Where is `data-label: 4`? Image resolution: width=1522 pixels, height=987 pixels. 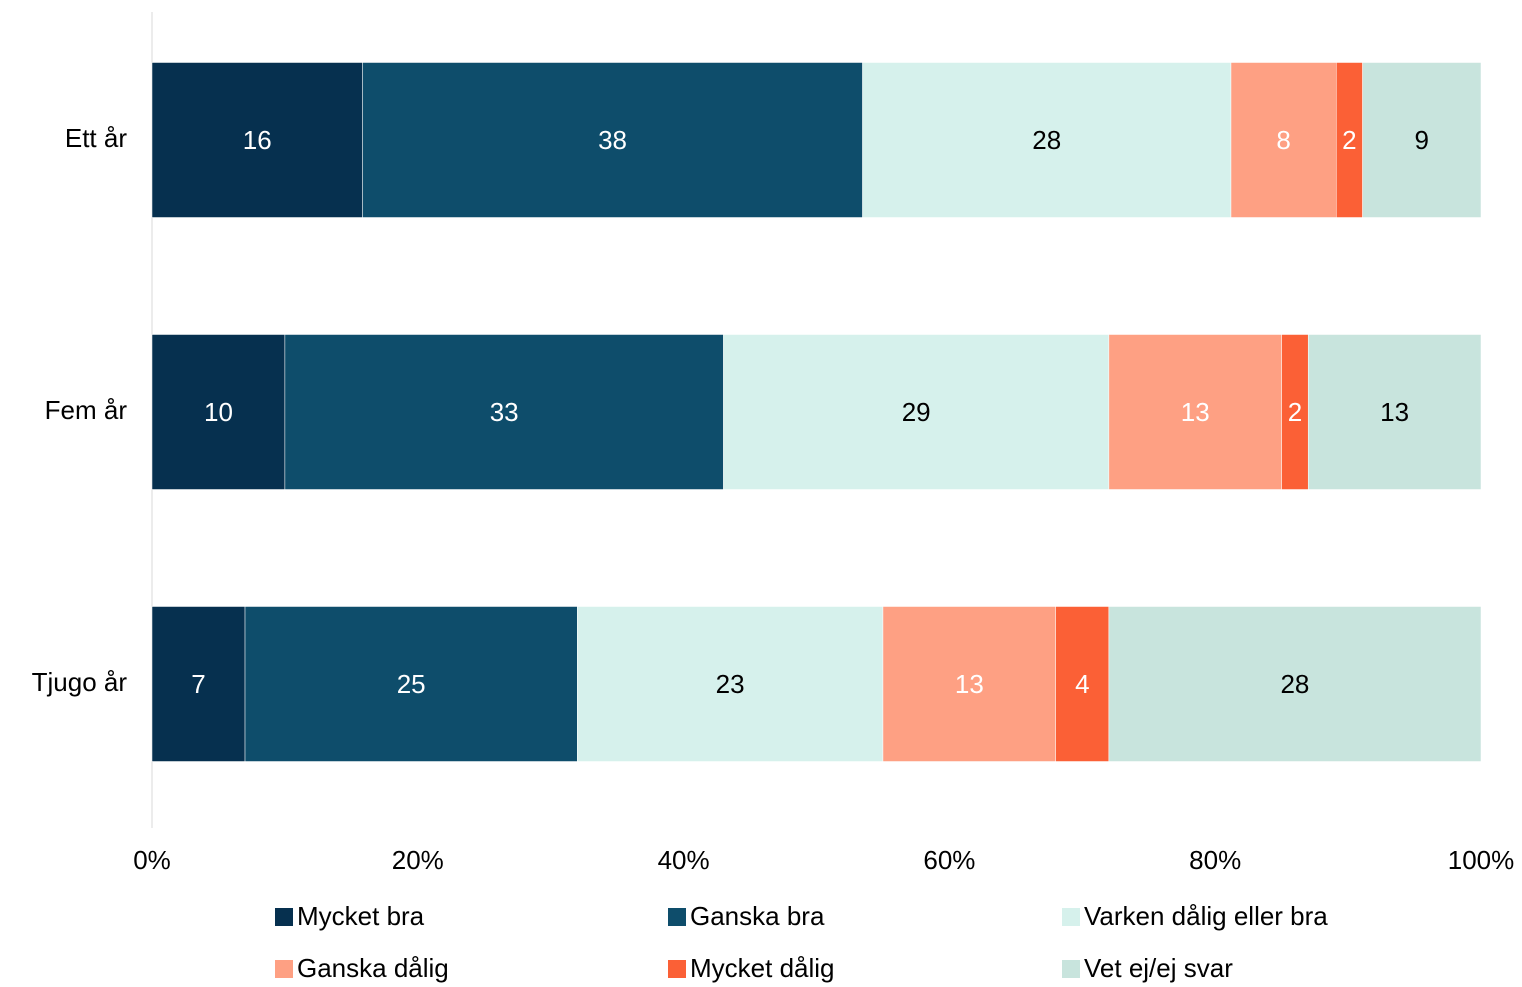 data-label: 4 is located at coordinates (1082, 684).